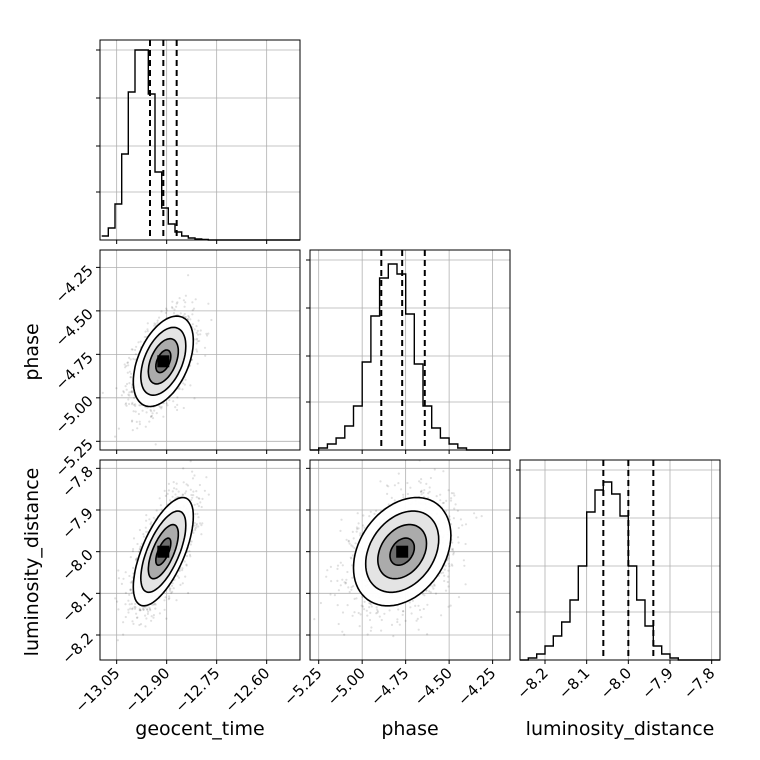 The image size is (760, 760). I want to click on histogram-steps, so click(410, 357).